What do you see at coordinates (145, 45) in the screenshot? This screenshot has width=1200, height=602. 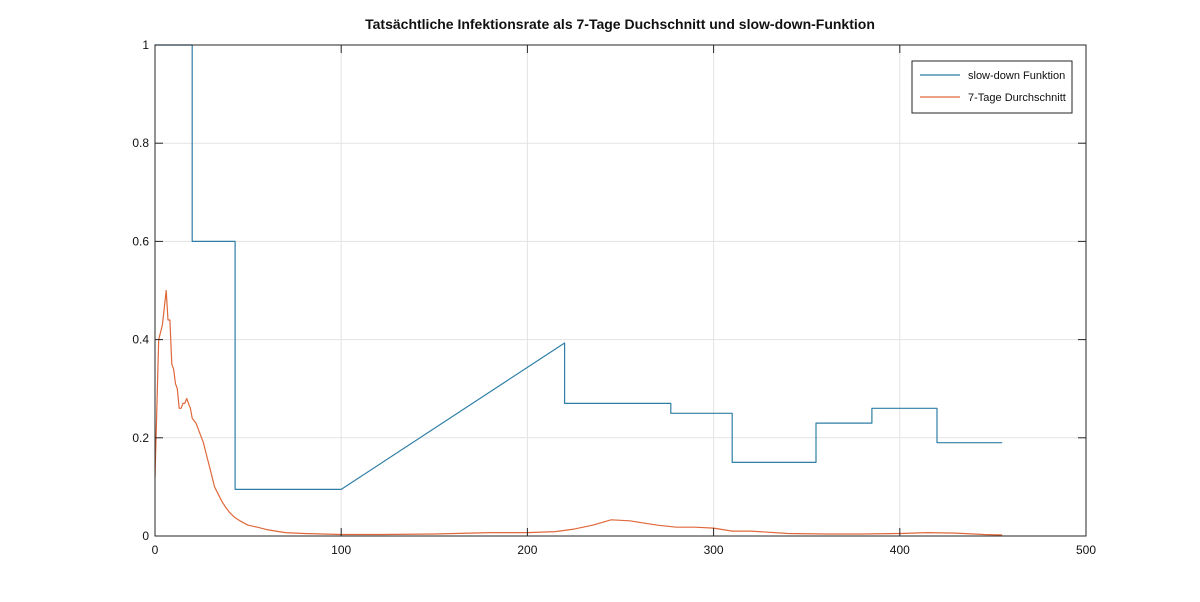 I see `y-tick-label: 1` at bounding box center [145, 45].